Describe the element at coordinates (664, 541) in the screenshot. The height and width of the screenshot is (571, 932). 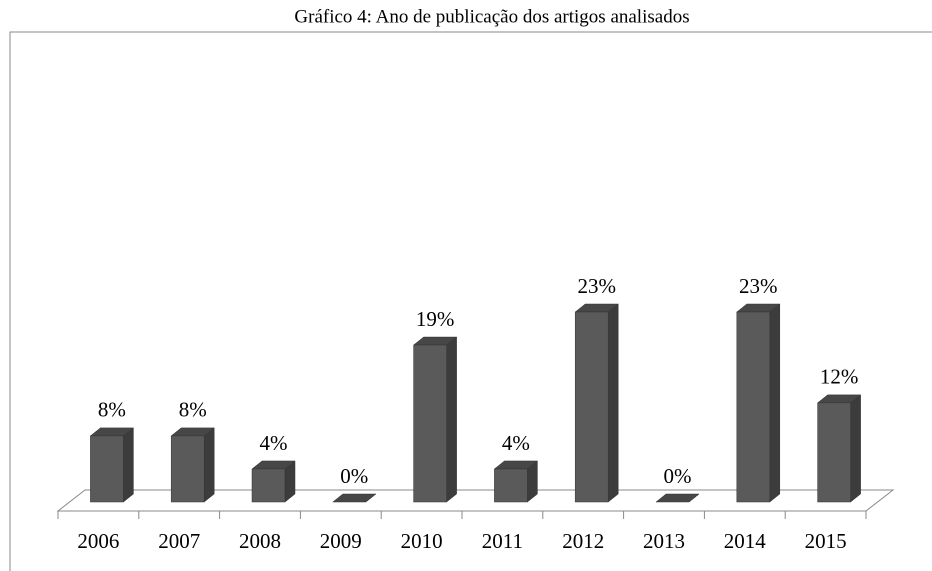
I see `x-tick-label: 2013` at that location.